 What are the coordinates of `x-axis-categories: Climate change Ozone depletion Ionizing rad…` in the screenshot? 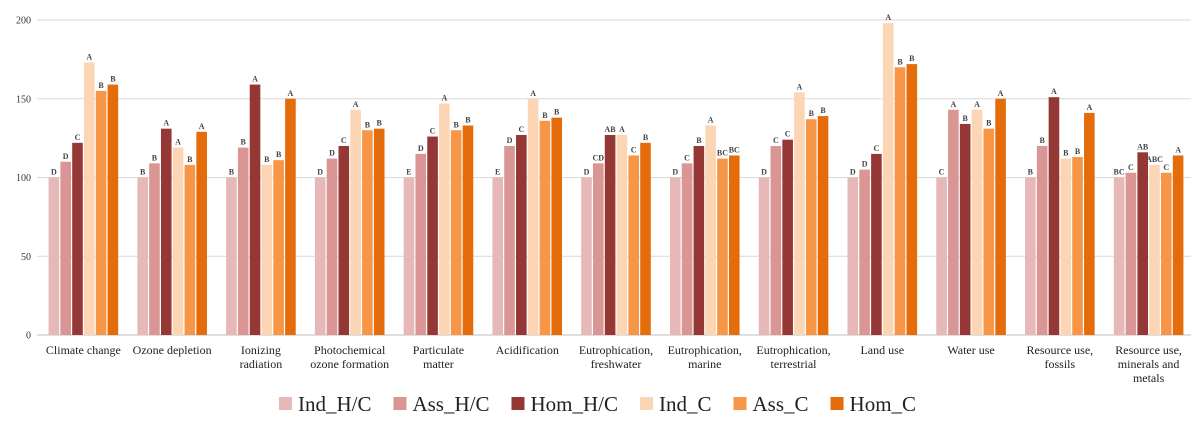 It's located at (614, 364).